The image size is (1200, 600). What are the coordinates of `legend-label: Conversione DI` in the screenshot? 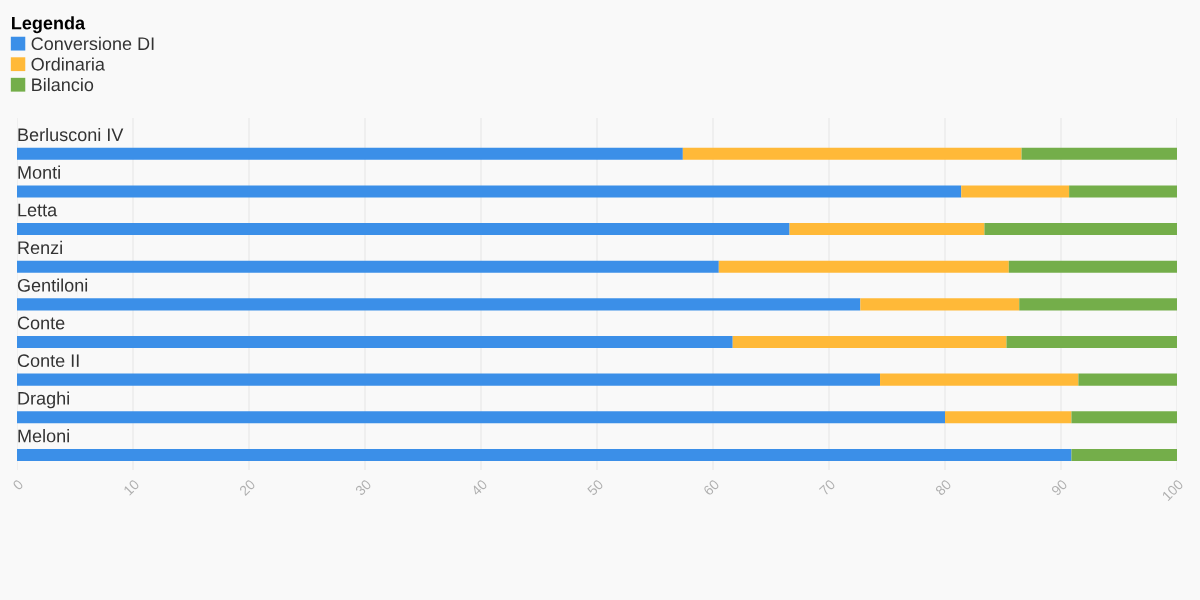 It's located at (92, 43).